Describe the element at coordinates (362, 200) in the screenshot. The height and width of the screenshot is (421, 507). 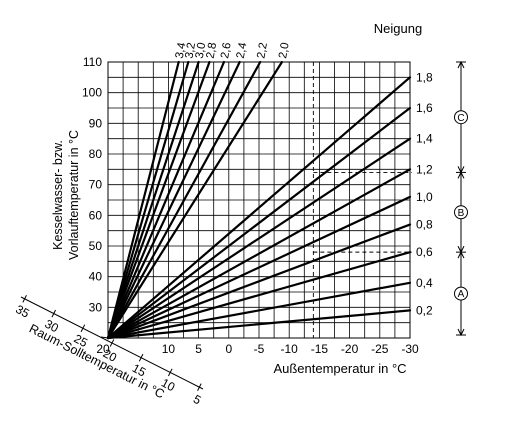
I see `dashed-guides` at that location.